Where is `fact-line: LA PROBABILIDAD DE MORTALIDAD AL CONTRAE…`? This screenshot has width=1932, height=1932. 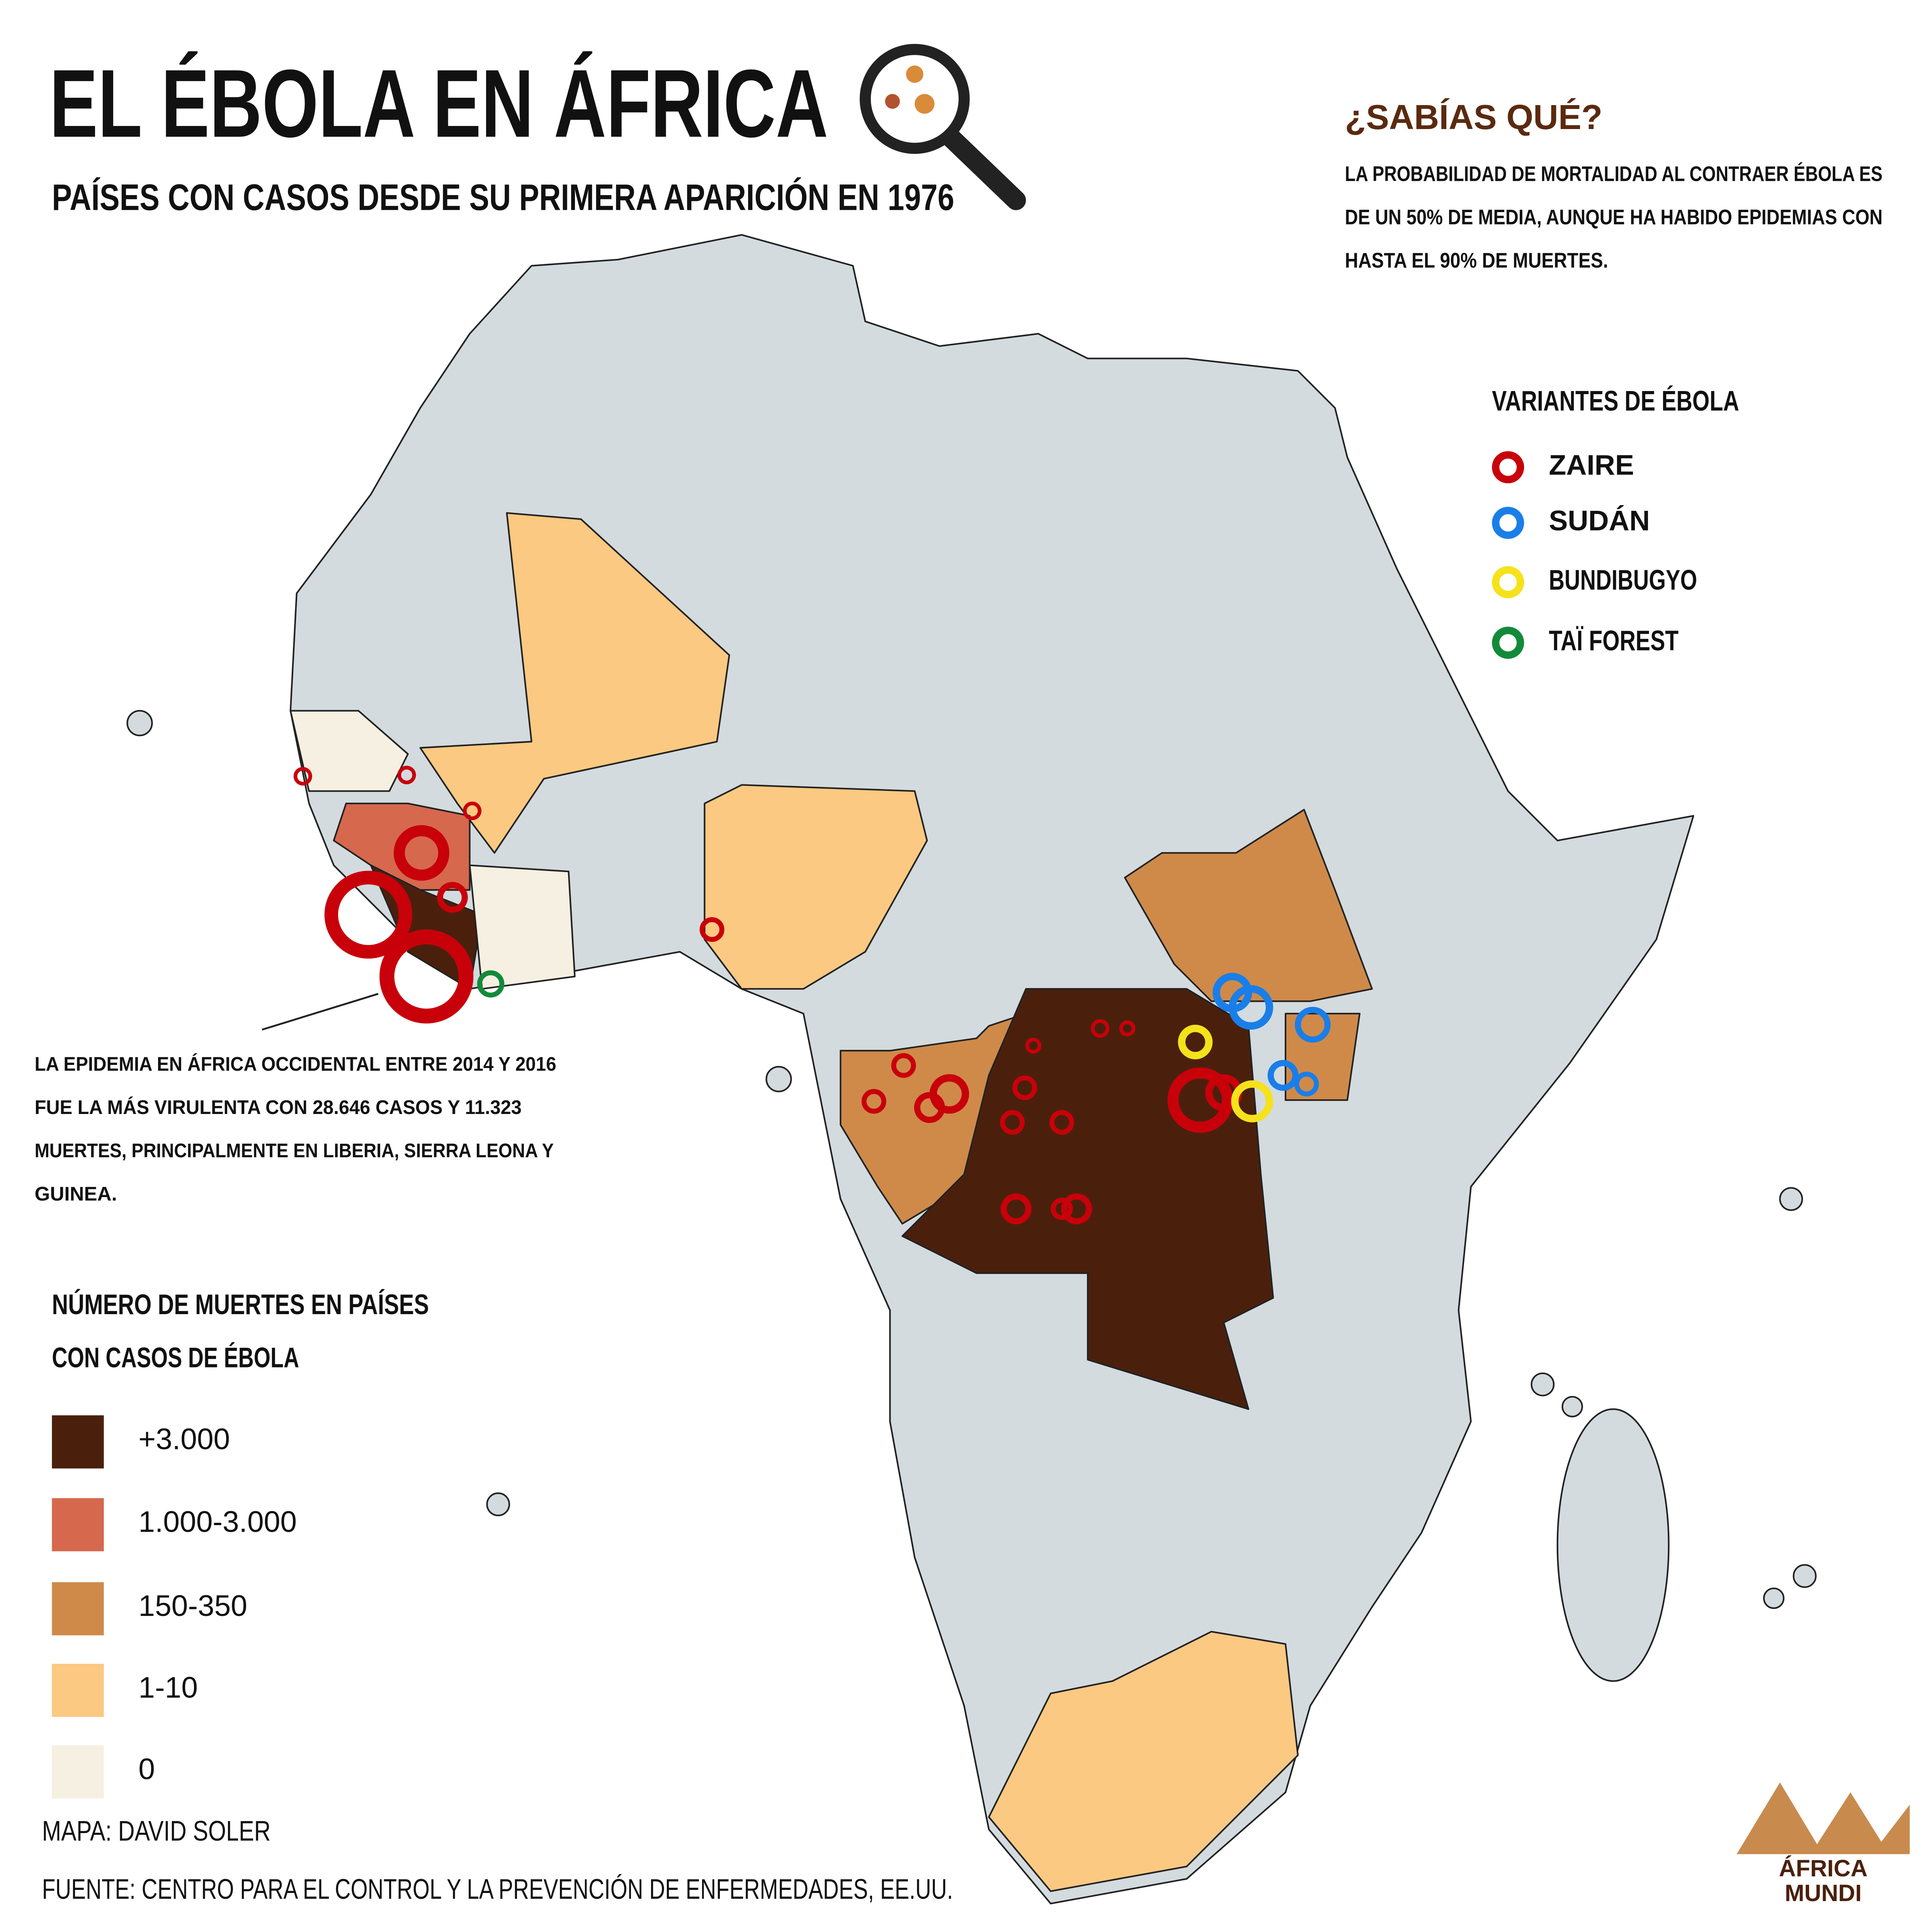 fact-line: LA PROBABILIDAD DE MORTALIDAD AL CONTRAE… is located at coordinates (1614, 174).